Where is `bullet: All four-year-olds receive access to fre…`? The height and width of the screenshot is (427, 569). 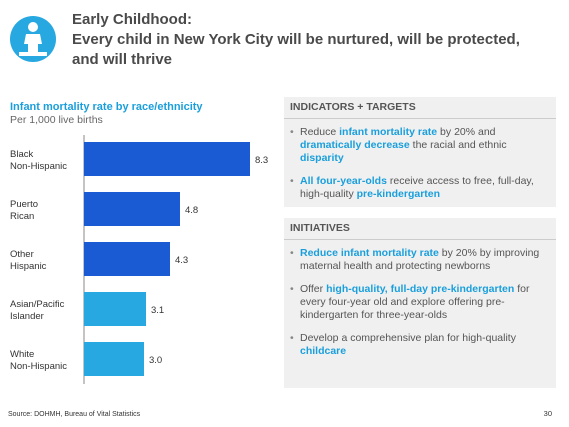 bullet: All four-year-olds receive access to fre… is located at coordinates (419, 188).